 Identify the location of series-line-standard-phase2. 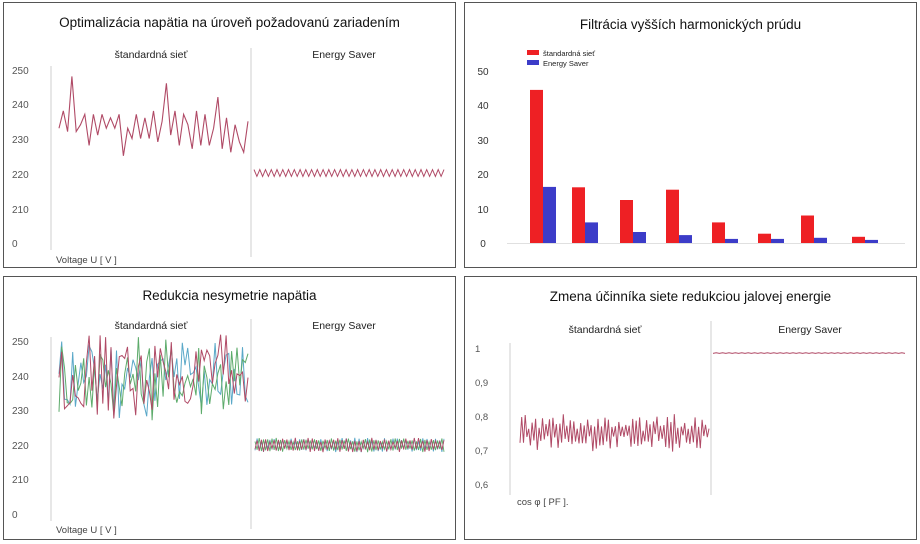
(153, 379).